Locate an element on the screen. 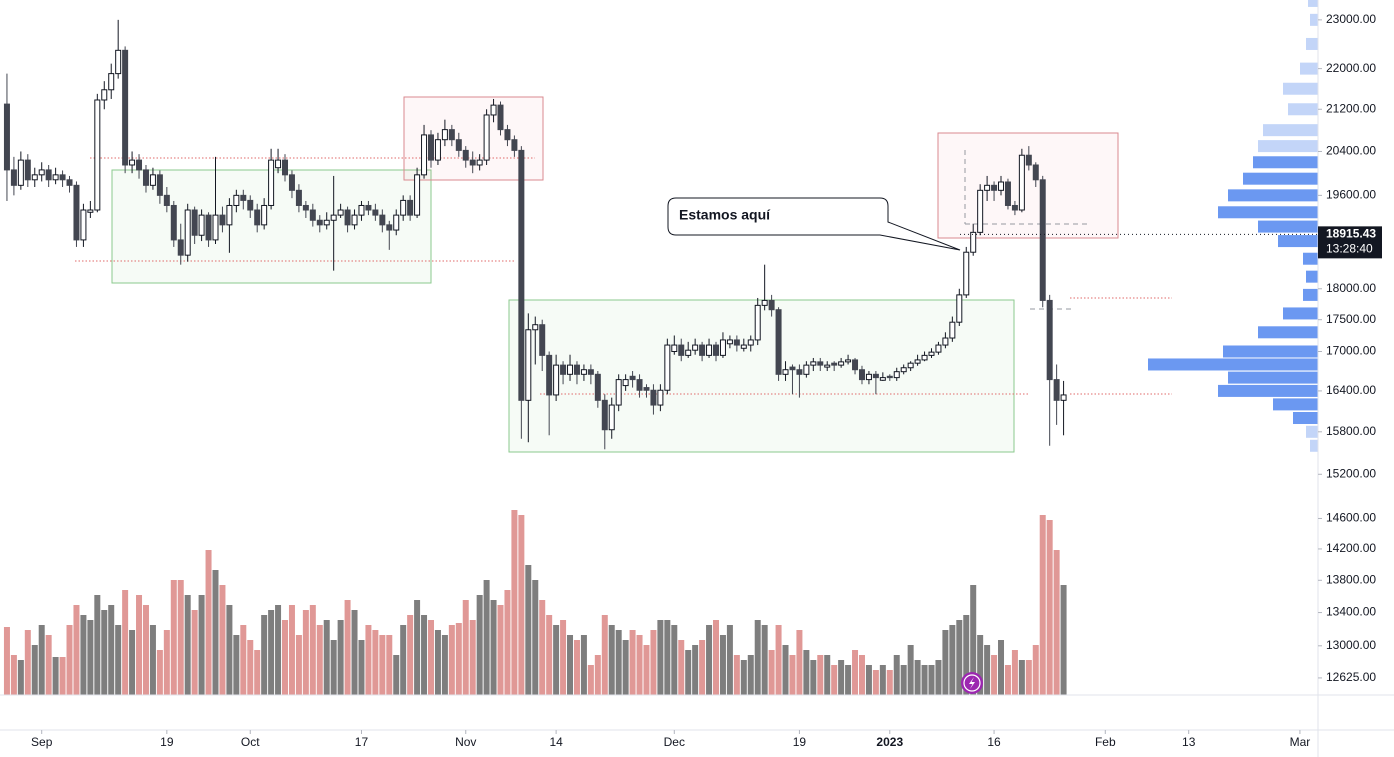 The image size is (1394, 757). y-tick-label: 13000.00 is located at coordinates (1351, 645).